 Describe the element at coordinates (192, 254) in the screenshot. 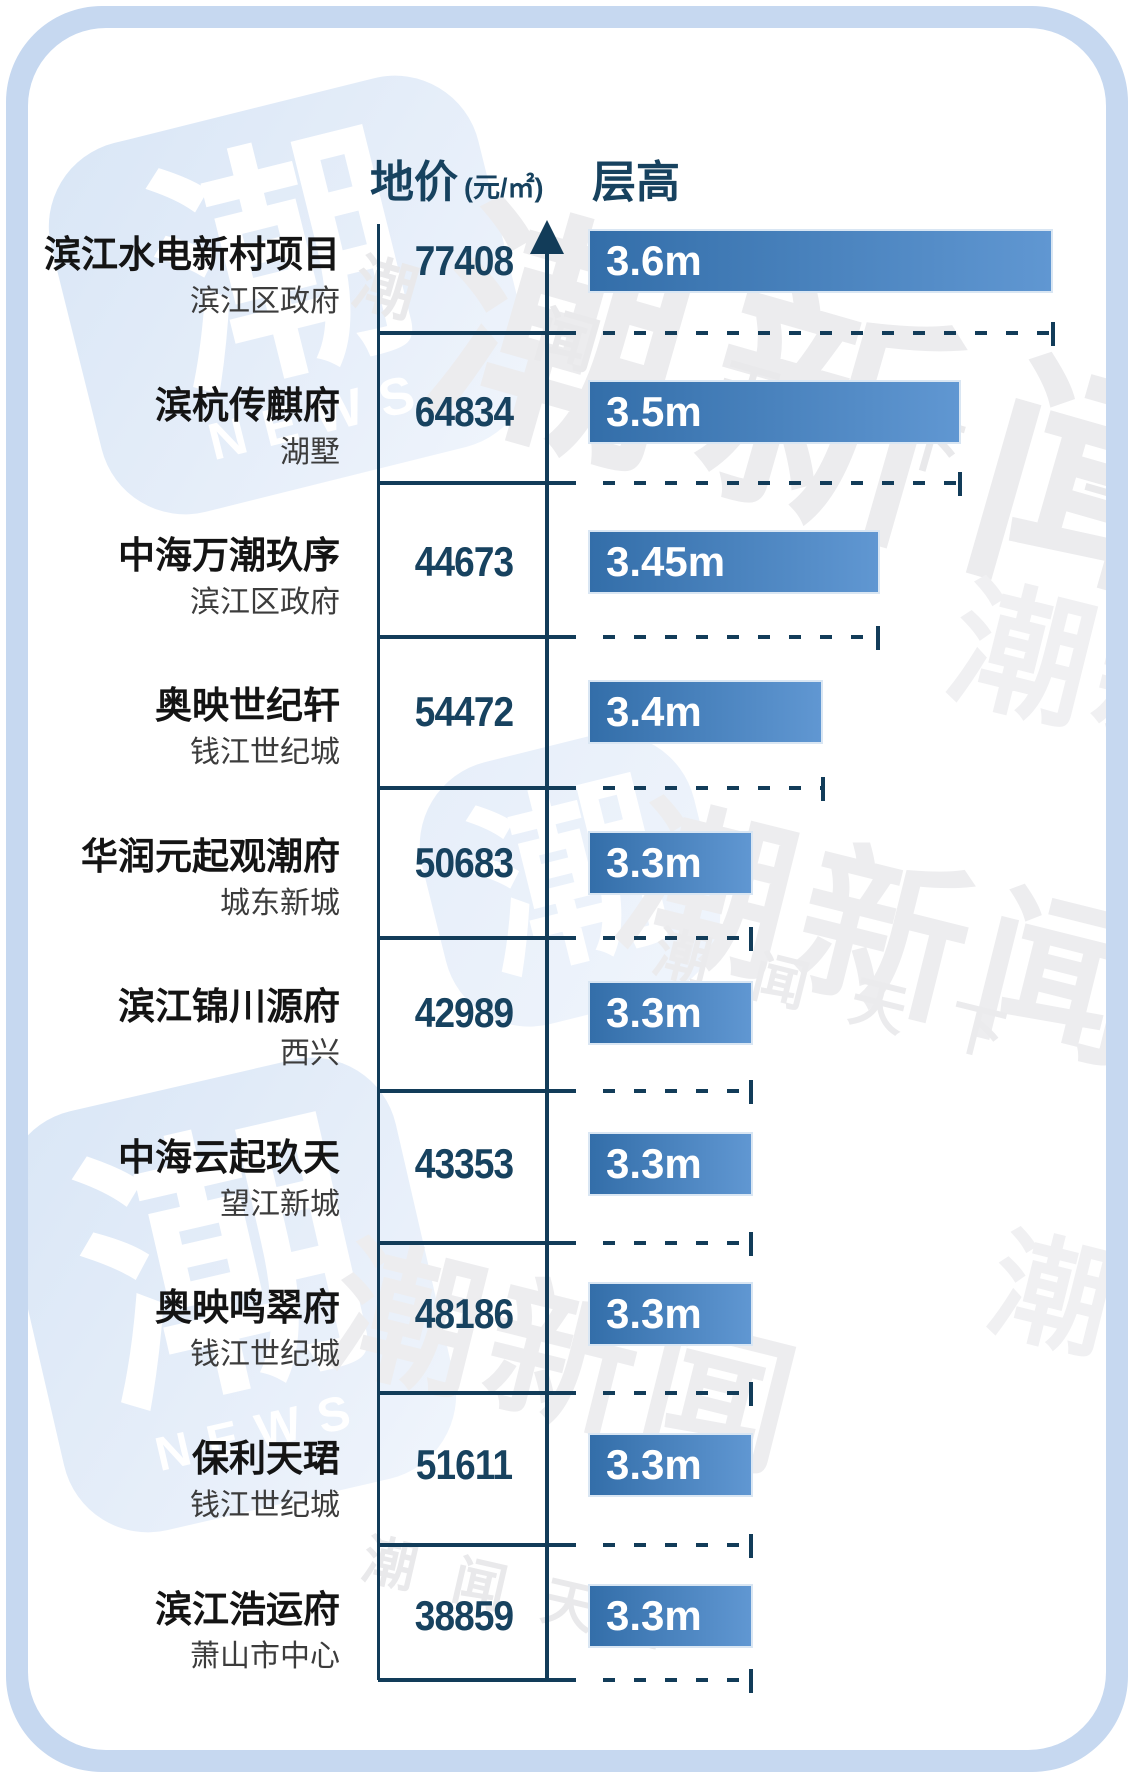

I see `project-name: 滨江水电新村项目` at that location.